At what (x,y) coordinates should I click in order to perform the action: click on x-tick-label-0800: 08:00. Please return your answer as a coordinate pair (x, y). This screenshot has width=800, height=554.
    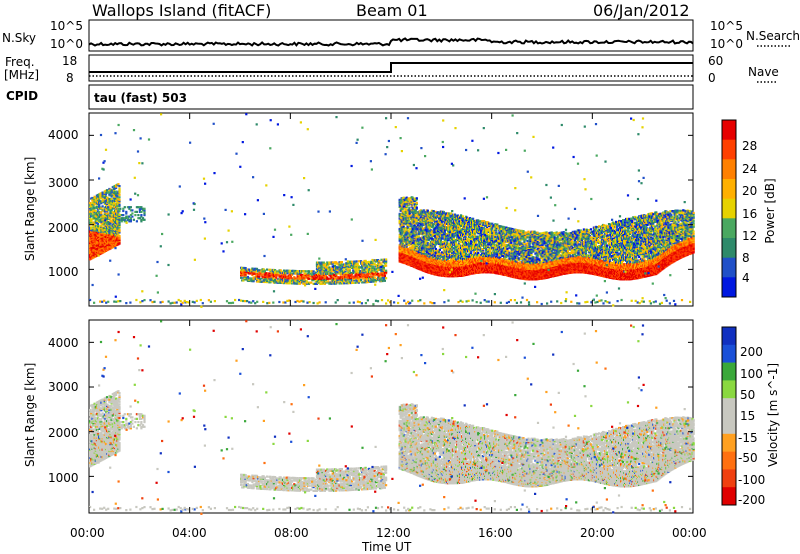
    Looking at the image, I should click on (291, 533).